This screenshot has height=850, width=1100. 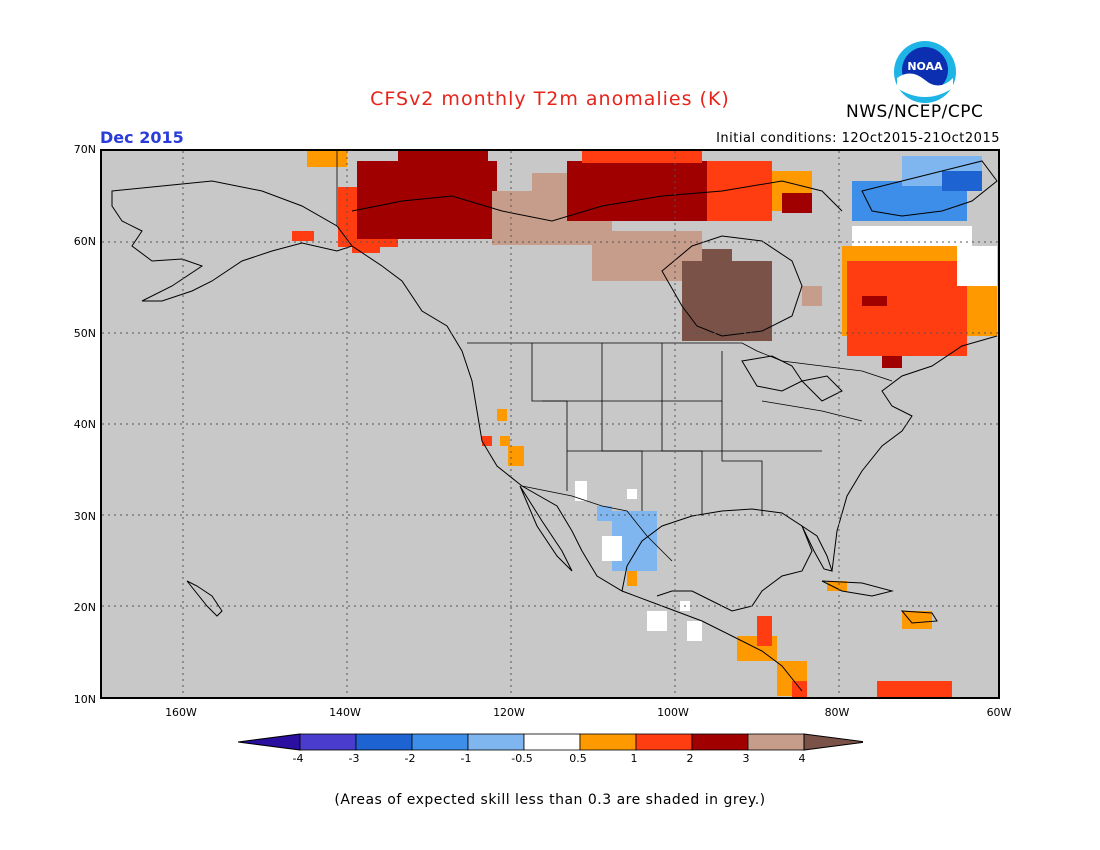 I want to click on colorbar-label: 0.5, so click(x=578, y=758).